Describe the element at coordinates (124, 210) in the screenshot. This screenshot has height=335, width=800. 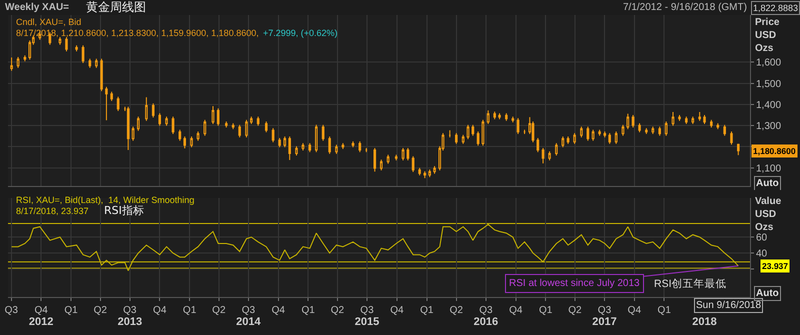
I see `text: RSI指标` at that location.